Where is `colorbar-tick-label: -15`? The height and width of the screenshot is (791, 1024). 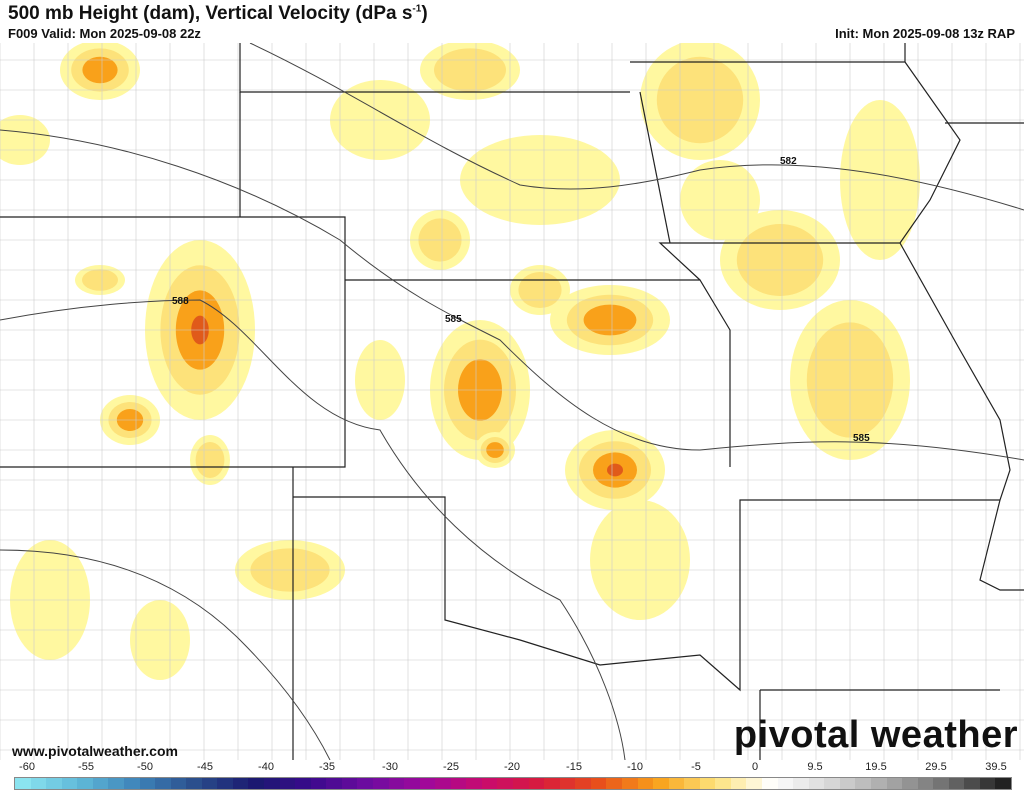 colorbar-tick-label: -15 is located at coordinates (574, 767).